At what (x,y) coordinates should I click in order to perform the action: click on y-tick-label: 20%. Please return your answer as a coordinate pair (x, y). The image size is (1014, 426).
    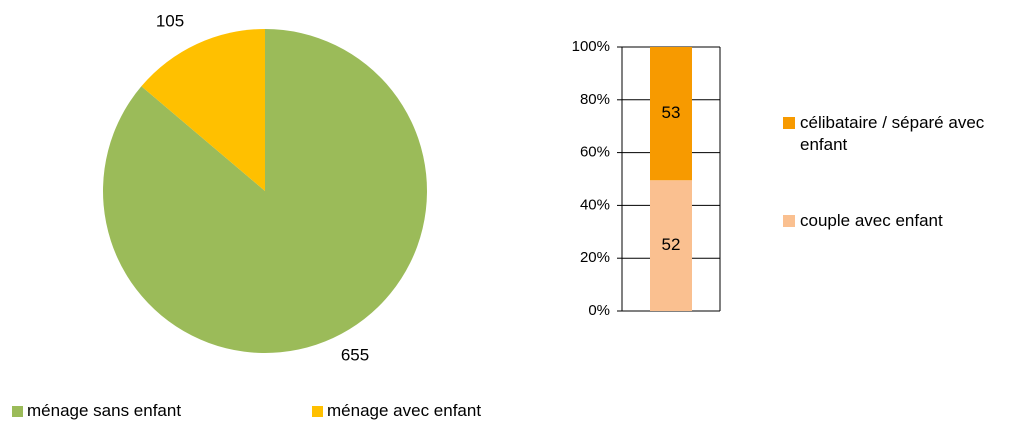
    Looking at the image, I should click on (595, 257).